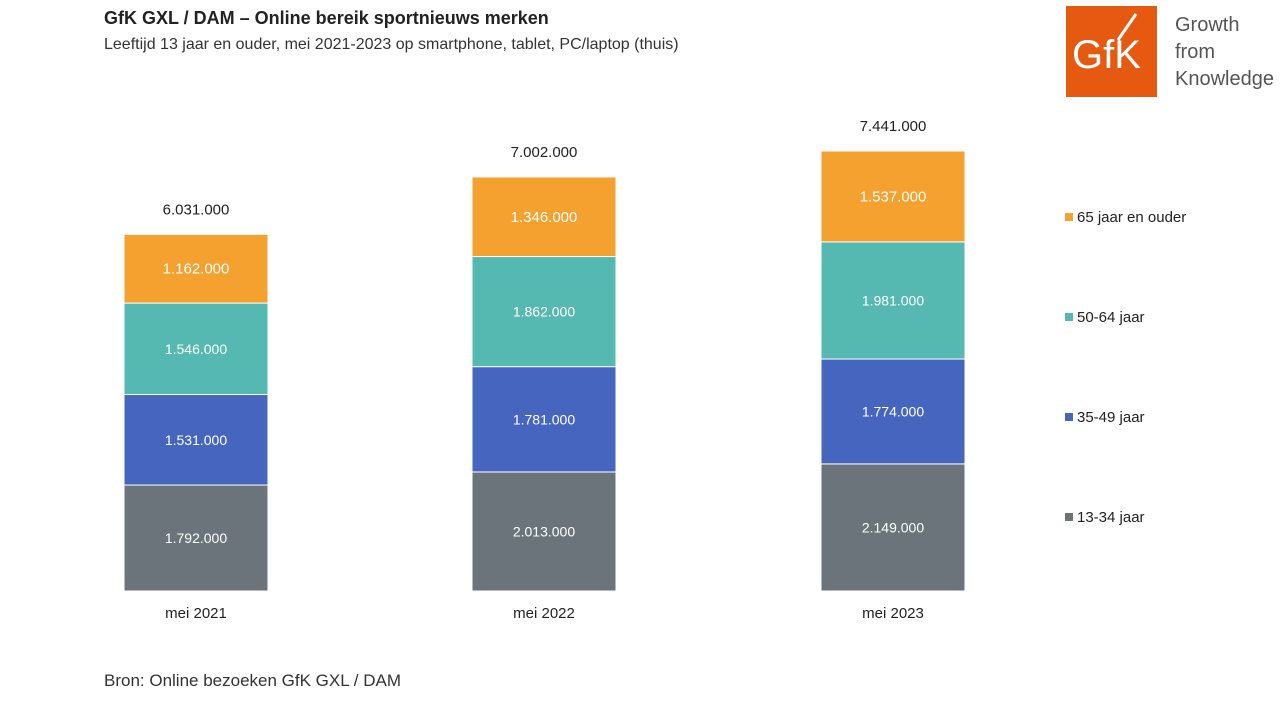  Describe the element at coordinates (1207, 25) in the screenshot. I see `tagline-line-1: Growth` at that location.